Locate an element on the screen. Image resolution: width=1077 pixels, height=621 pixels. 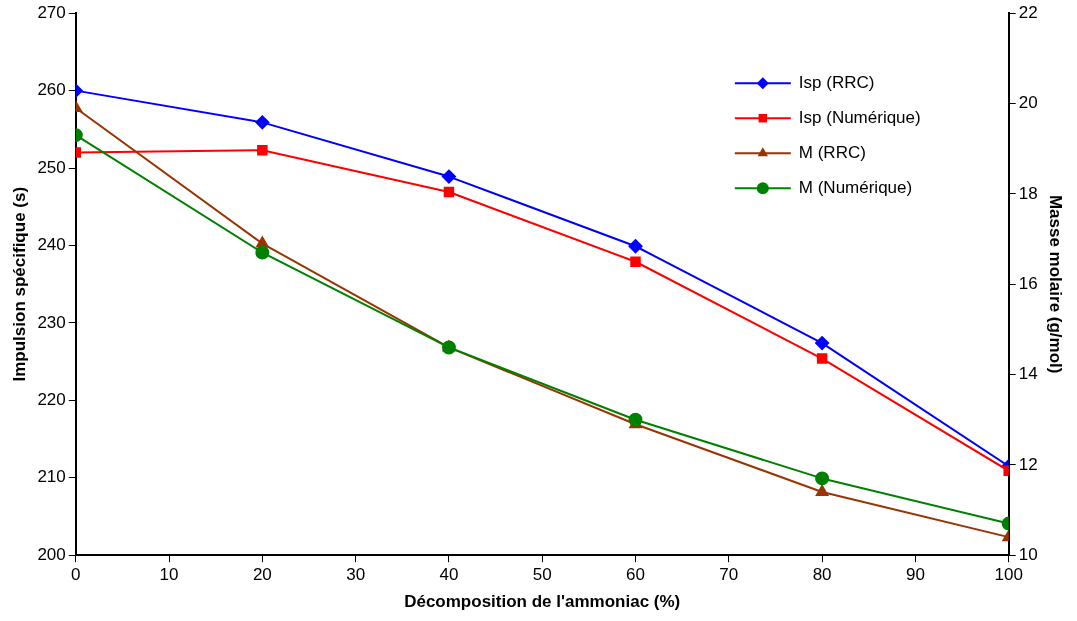
legend-label: M (Numérique) is located at coordinates (855, 187).